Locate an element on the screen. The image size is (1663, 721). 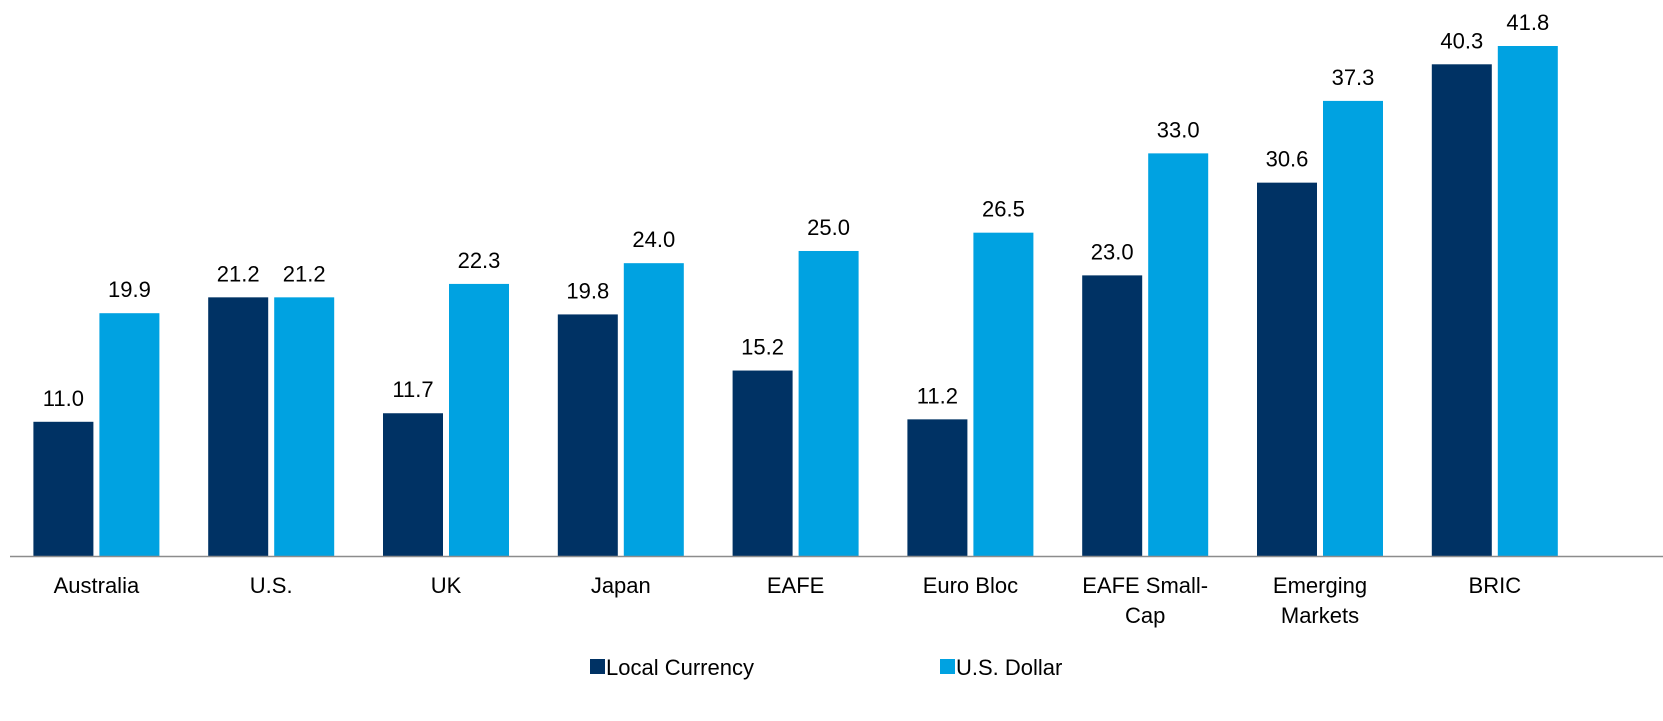
x-tick-label: Euro Bloc is located at coordinates (970, 585).